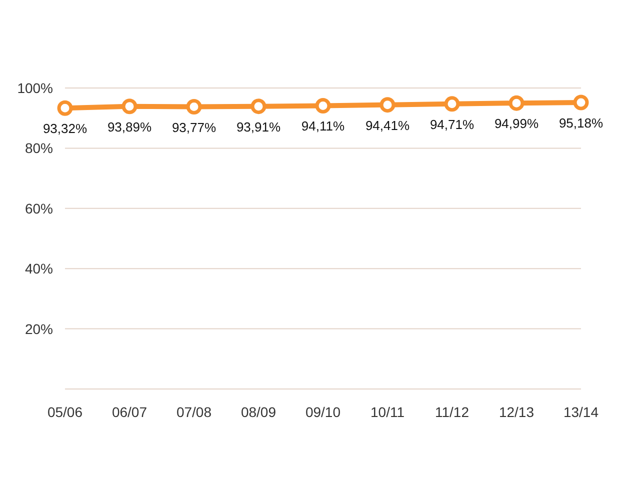 The height and width of the screenshot is (480, 620). What do you see at coordinates (452, 412) in the screenshot?
I see `x-tick-label: 11/12` at bounding box center [452, 412].